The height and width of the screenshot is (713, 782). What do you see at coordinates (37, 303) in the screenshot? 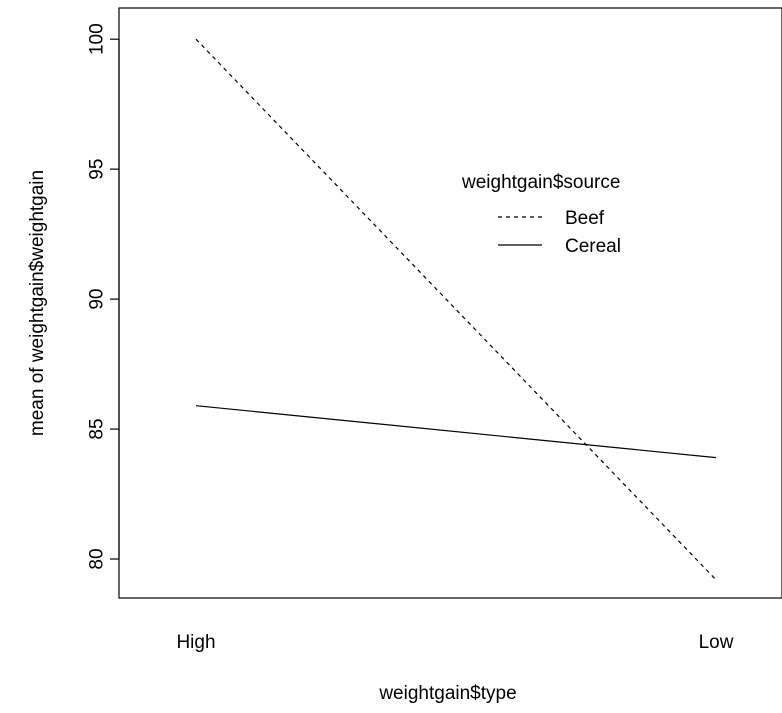
I see `y-axis-label: mean of weightgain$weightgain` at bounding box center [37, 303].